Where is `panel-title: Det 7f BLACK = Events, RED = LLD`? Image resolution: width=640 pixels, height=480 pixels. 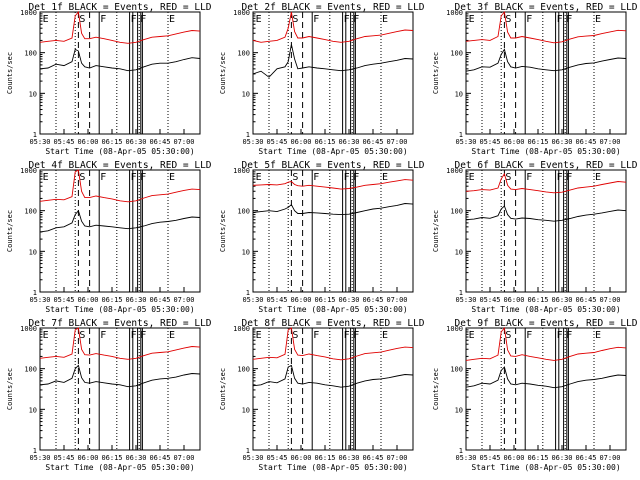
panel-title: Det 7f BLACK = Events, RED = LLD is located at coordinates (119, 323).